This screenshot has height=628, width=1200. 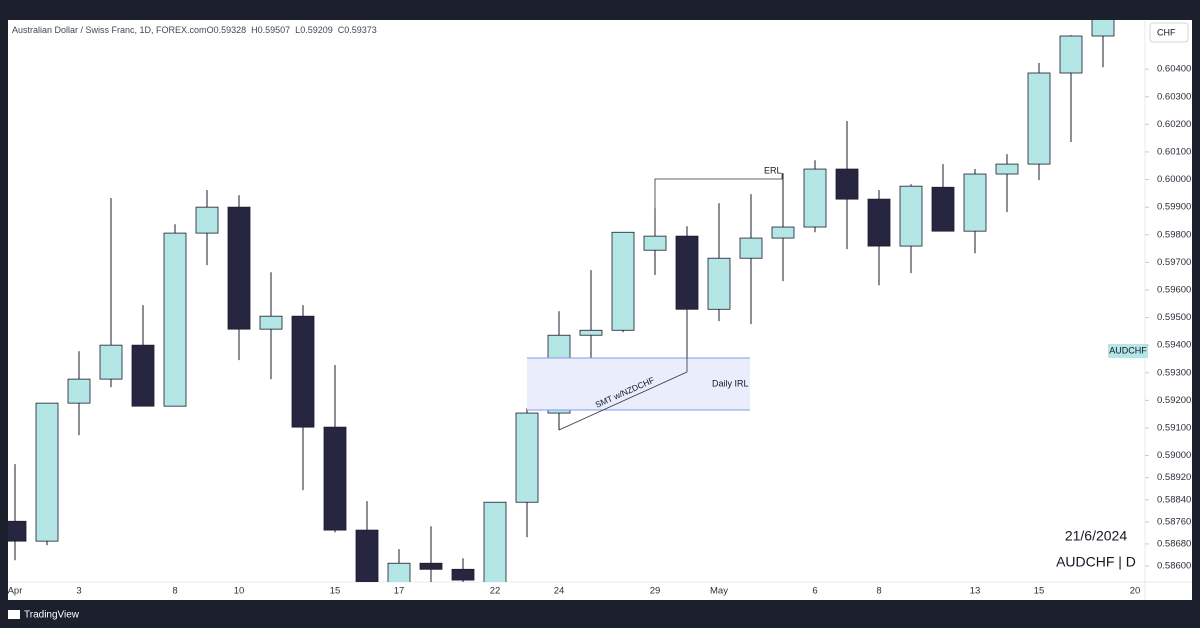 I want to click on ohlc-key: L, so click(x=297, y=30).